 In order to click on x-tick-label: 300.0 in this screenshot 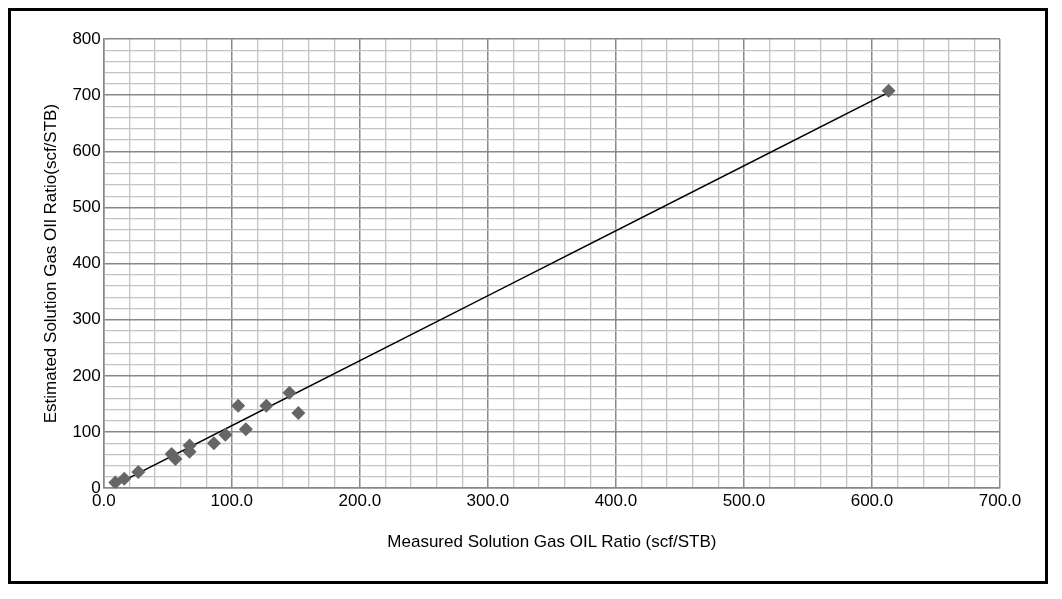, I will do `click(488, 501)`.